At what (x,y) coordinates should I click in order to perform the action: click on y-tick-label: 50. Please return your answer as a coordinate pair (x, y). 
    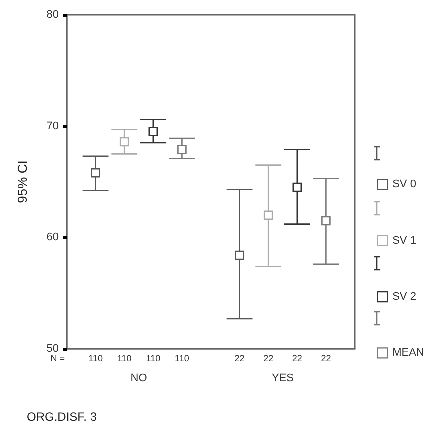
    Looking at the image, I should click on (52, 349).